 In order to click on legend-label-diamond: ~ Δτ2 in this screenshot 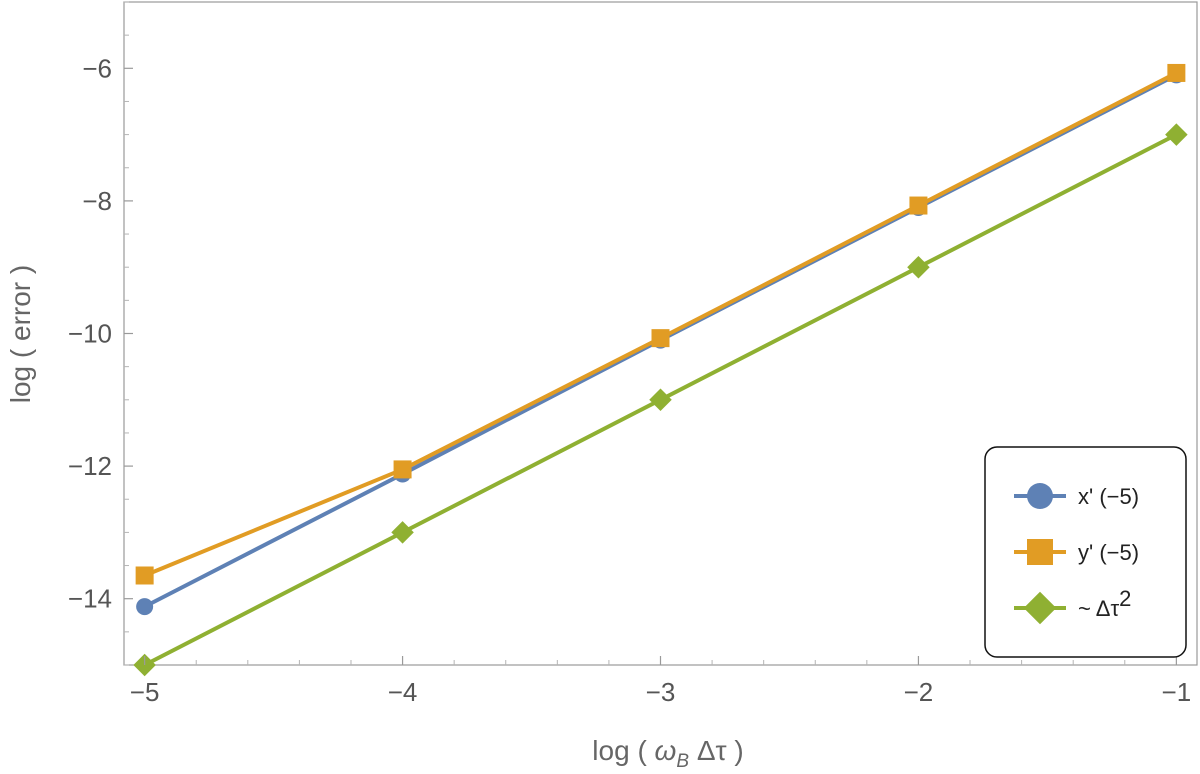, I will do `click(1104, 603)`.